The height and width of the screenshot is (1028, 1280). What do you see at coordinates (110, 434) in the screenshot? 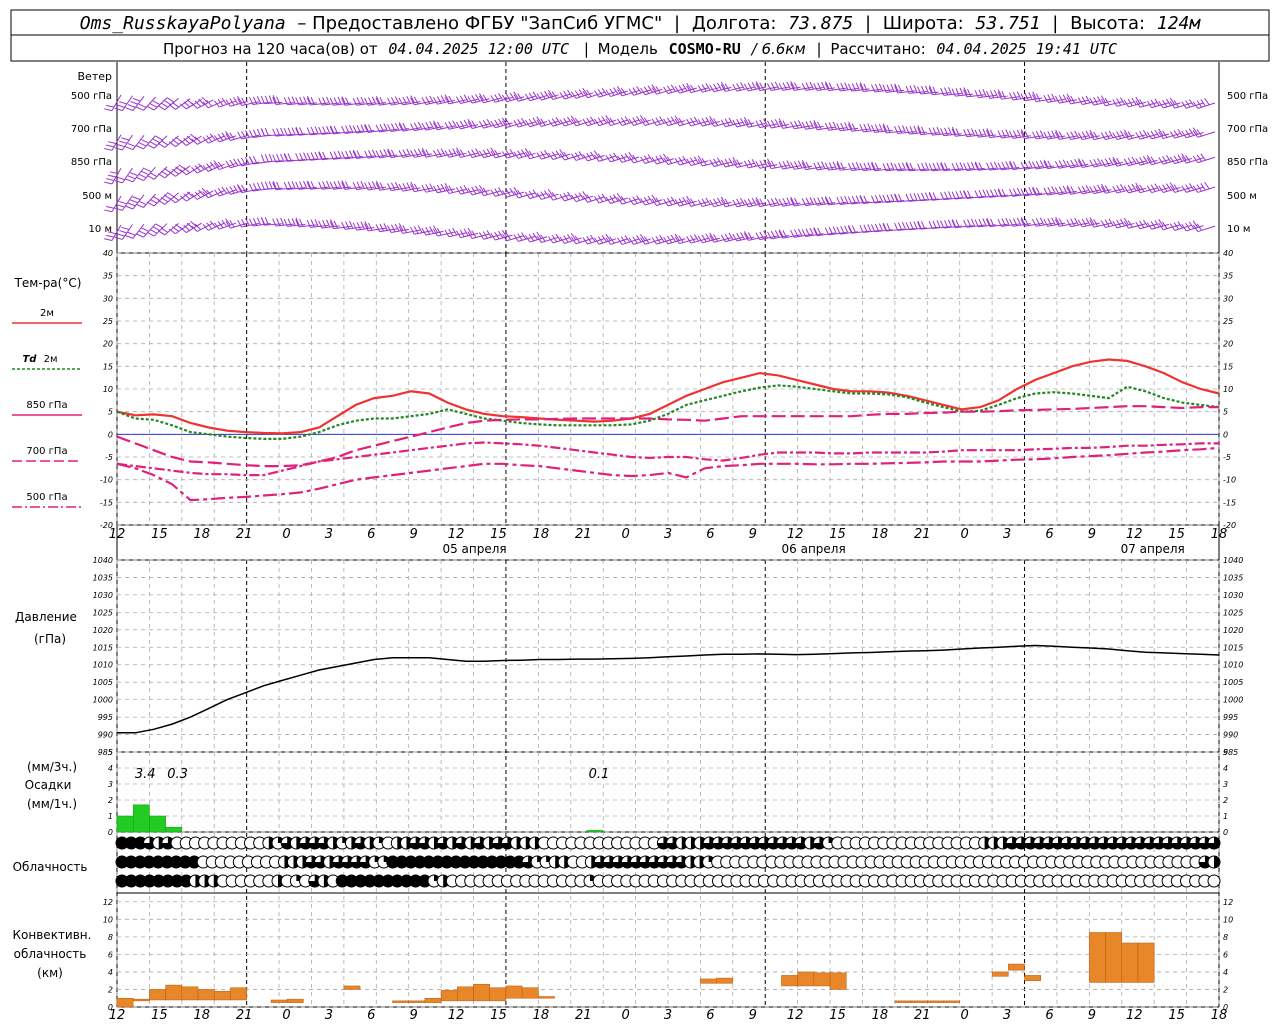
I see `y-tick-label: 0` at bounding box center [110, 434].